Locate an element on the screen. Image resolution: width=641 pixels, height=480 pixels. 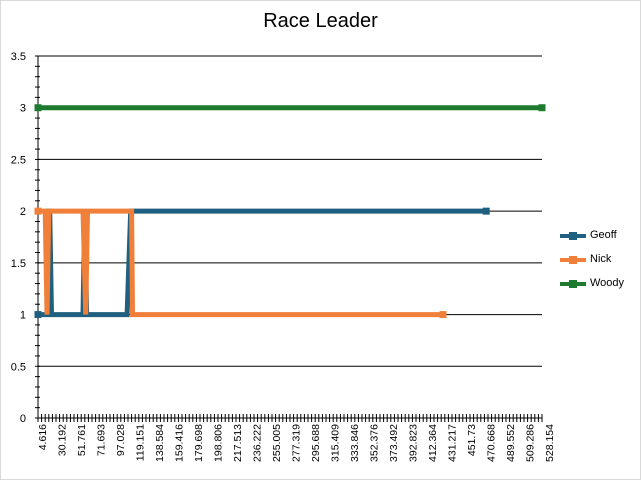
x-tick-label: 412.364 is located at coordinates (433, 443).